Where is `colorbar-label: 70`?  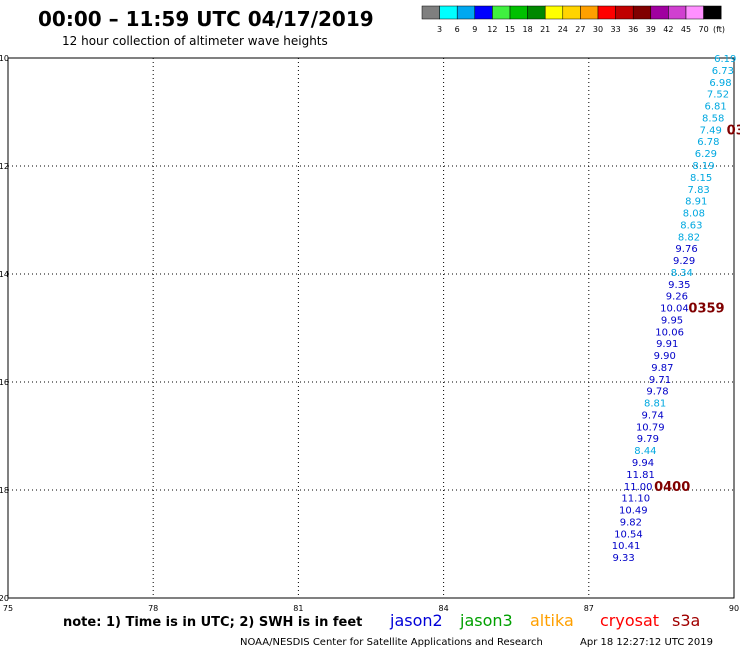
colorbar-label: 70 is located at coordinates (704, 29).